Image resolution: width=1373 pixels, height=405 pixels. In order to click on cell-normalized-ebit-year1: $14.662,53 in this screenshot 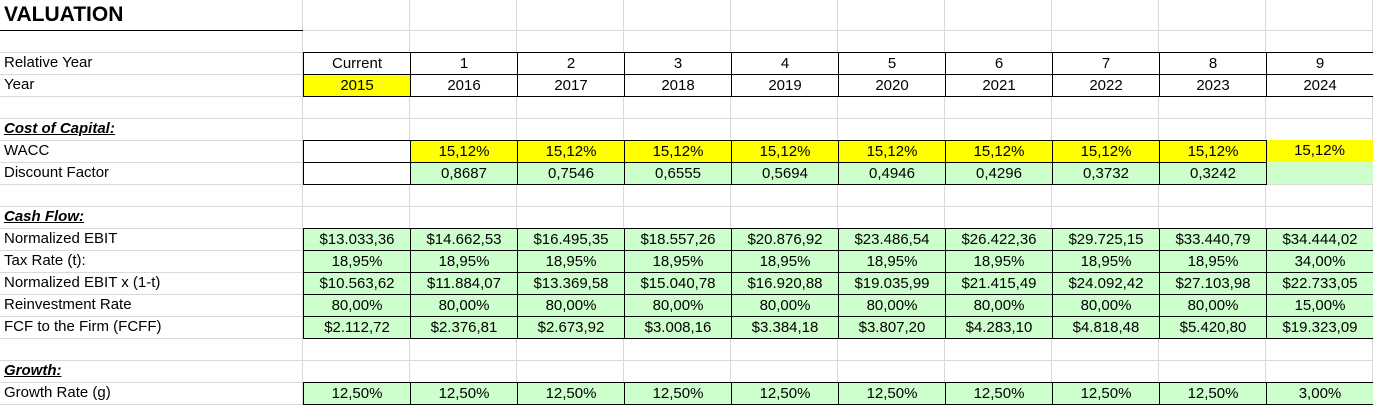, I will do `click(464, 239)`.